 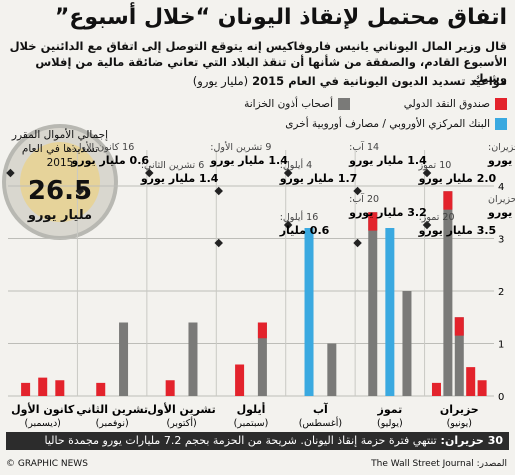 I want to click on annotation-date: 14 آب:, so click(x=364, y=146).